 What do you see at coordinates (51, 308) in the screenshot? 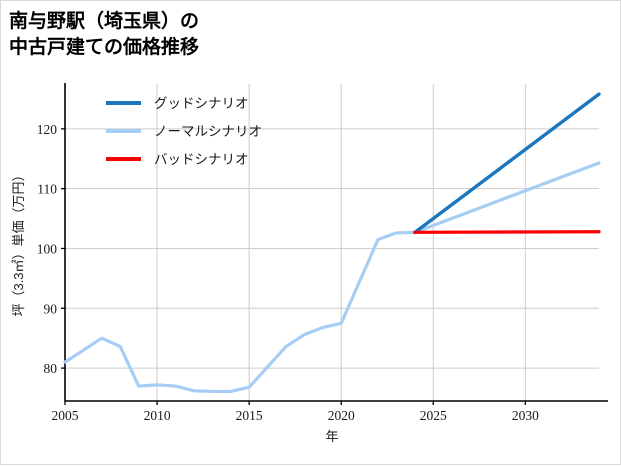
I see `y-tick-label: 90` at bounding box center [51, 308].